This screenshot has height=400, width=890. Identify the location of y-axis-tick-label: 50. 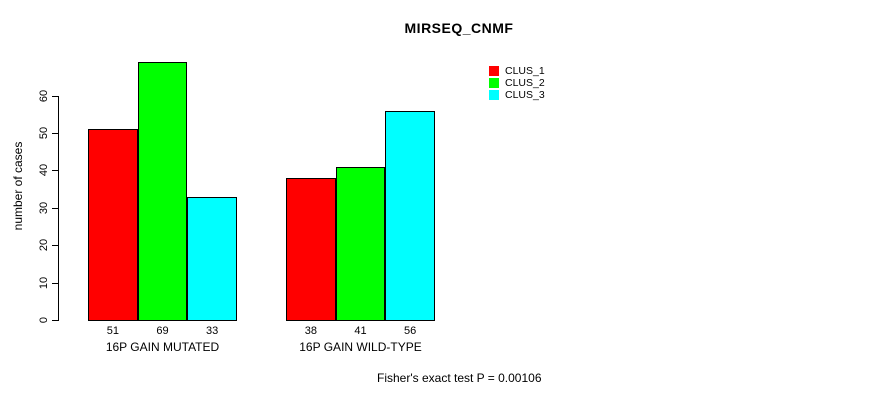
(44, 133).